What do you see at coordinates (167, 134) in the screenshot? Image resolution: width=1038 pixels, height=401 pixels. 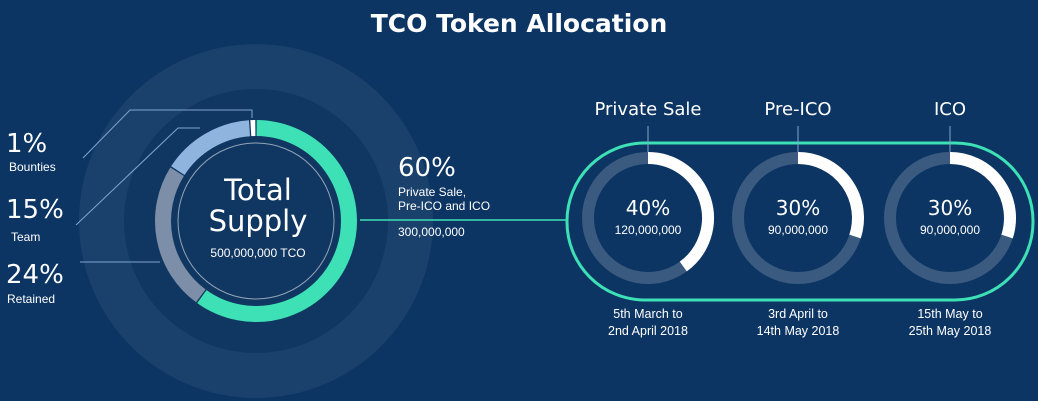 I see `leader-line-bounties` at bounding box center [167, 134].